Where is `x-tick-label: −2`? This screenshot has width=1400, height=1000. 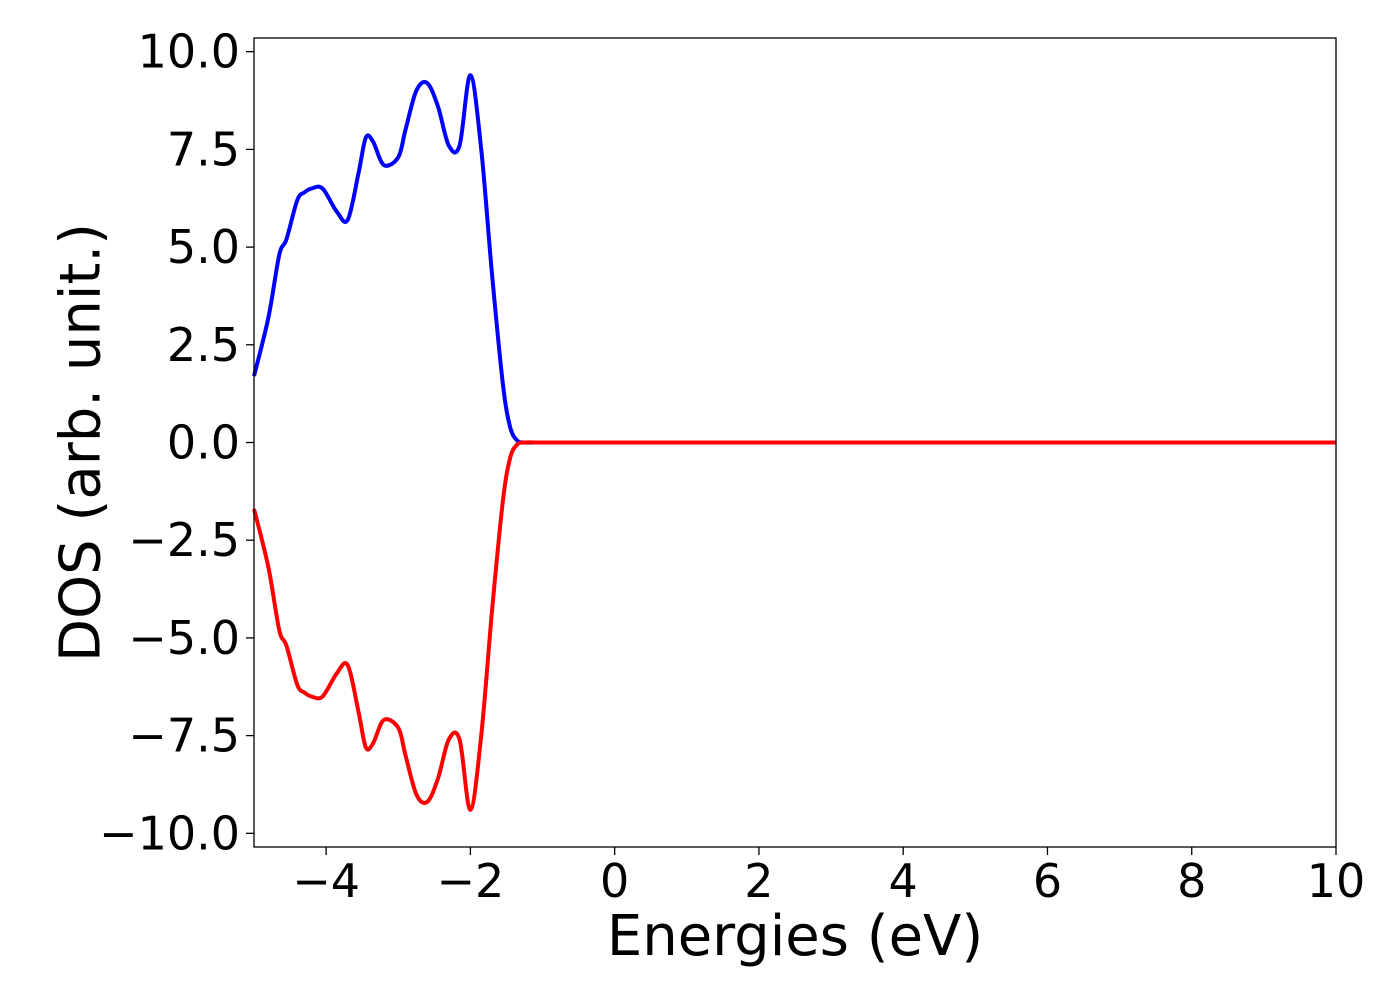
x-tick-label: −2 is located at coordinates (470, 881).